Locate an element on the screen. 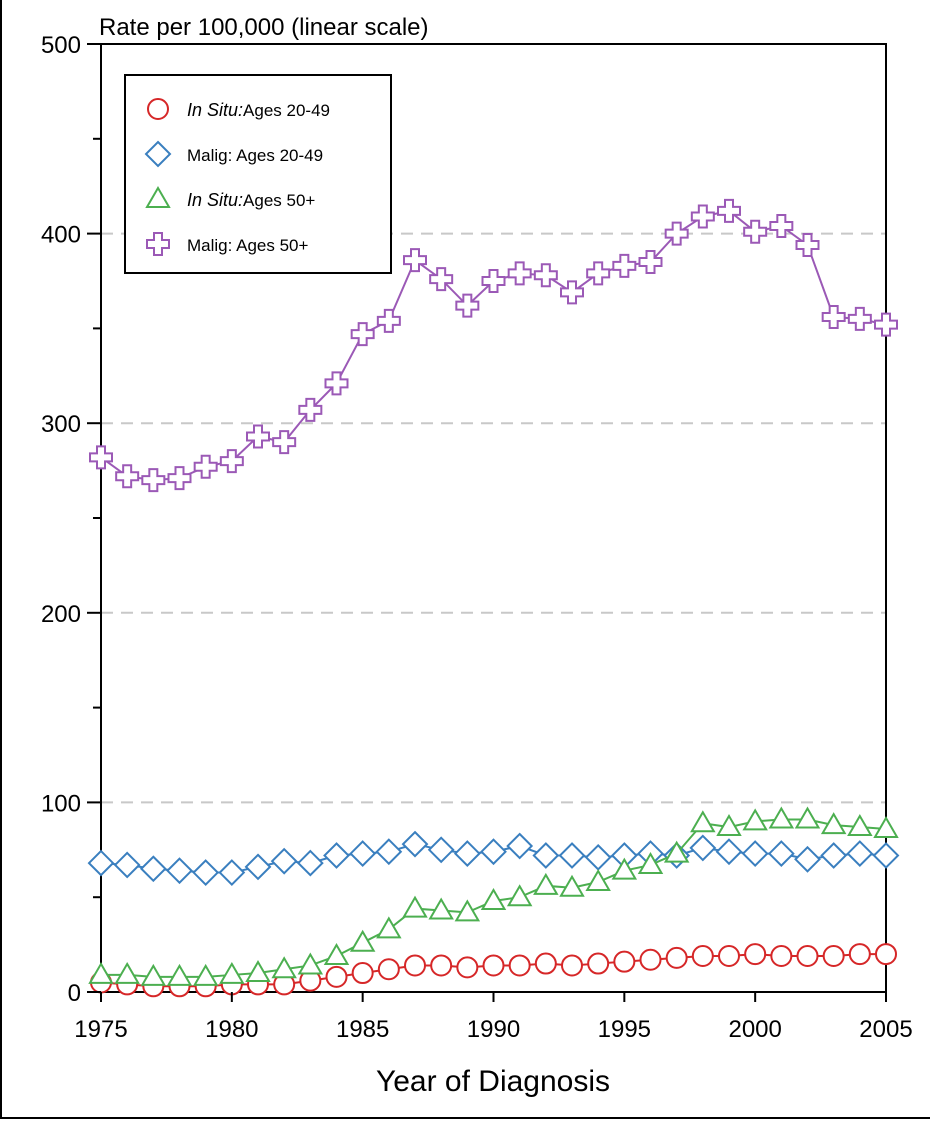  data-point-3-1995 is located at coordinates (624, 265).